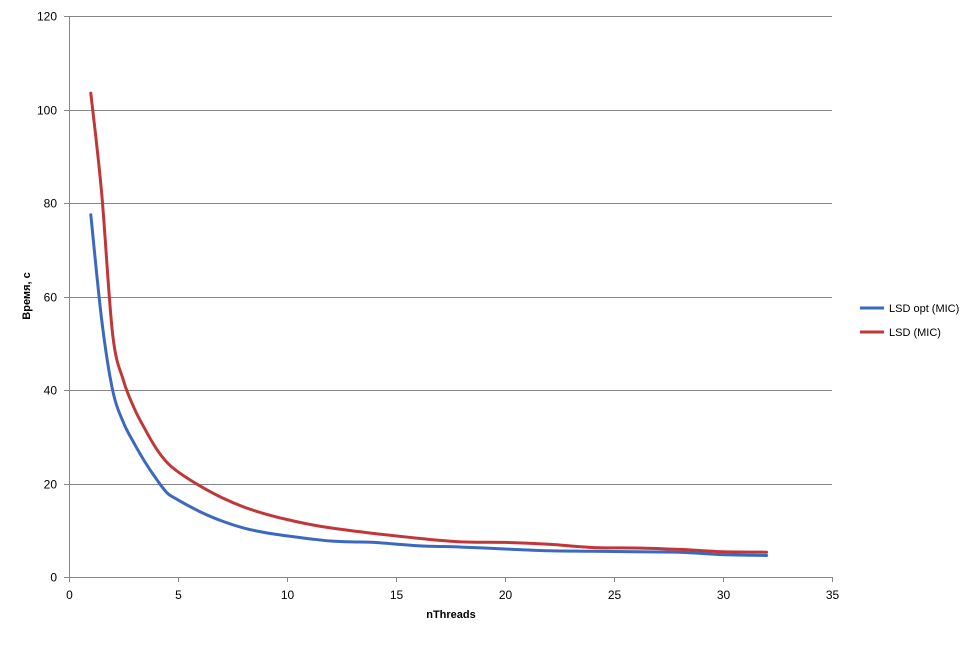 The width and height of the screenshot is (978, 645). I want to click on x-tick-label: 35, so click(833, 595).